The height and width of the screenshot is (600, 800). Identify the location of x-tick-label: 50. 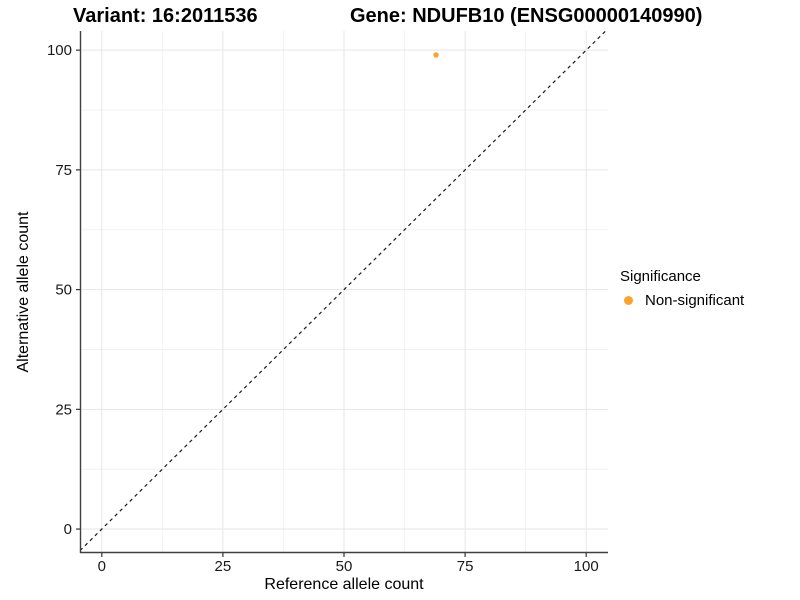
(344, 566).